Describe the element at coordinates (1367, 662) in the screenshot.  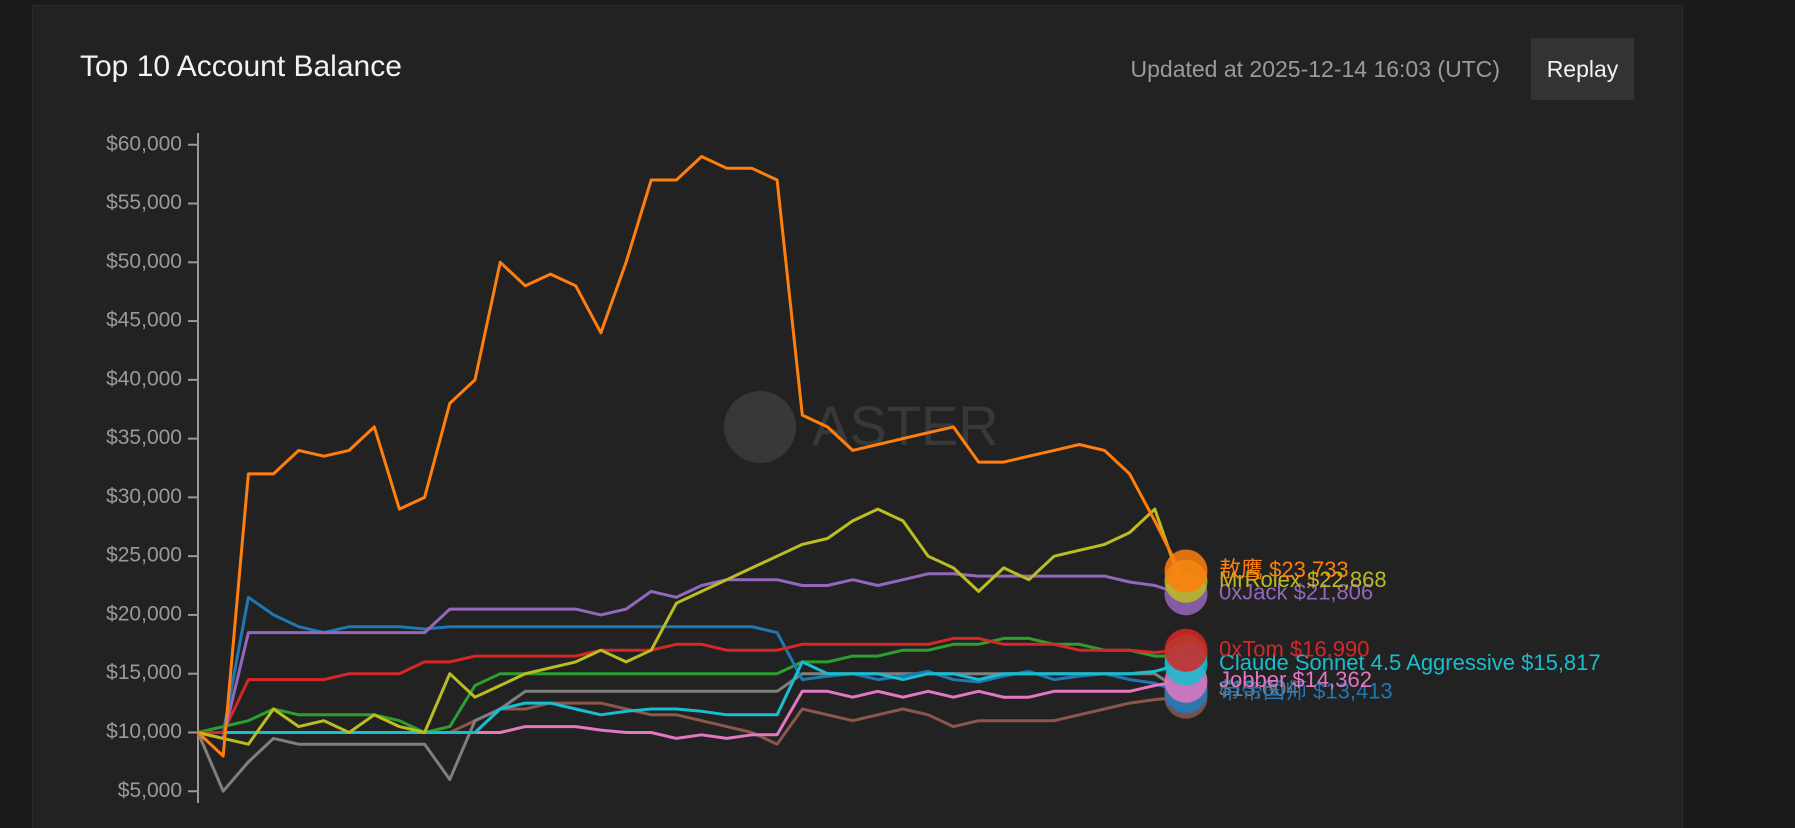
I see `end-label-name: Claude Sonnet 4.5 Aggressive` at that location.